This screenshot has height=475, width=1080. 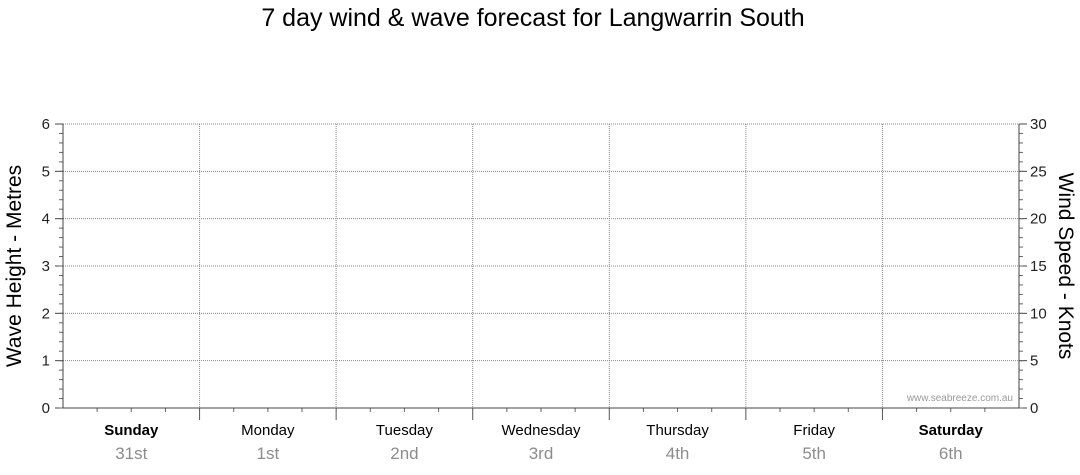 I want to click on day-name-label: Sunday, so click(x=131, y=430).